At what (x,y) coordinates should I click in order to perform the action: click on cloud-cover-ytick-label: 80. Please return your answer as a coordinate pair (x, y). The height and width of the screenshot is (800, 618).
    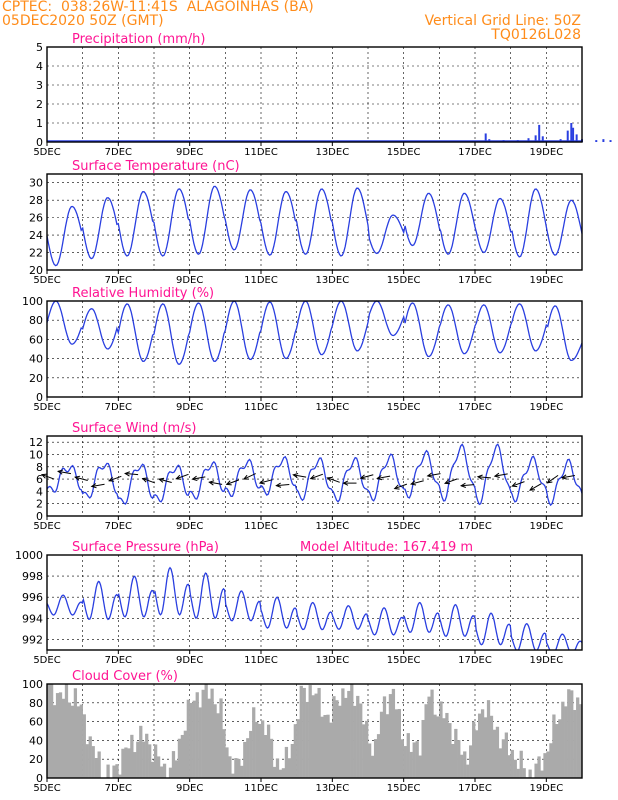
    Looking at the image, I should click on (36, 703).